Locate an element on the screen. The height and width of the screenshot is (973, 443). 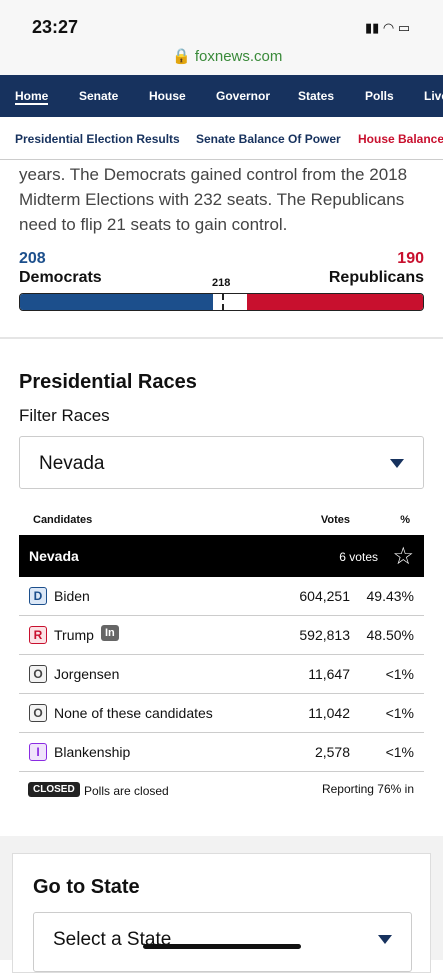
nav-item: Governor is located at coordinates (243, 96).